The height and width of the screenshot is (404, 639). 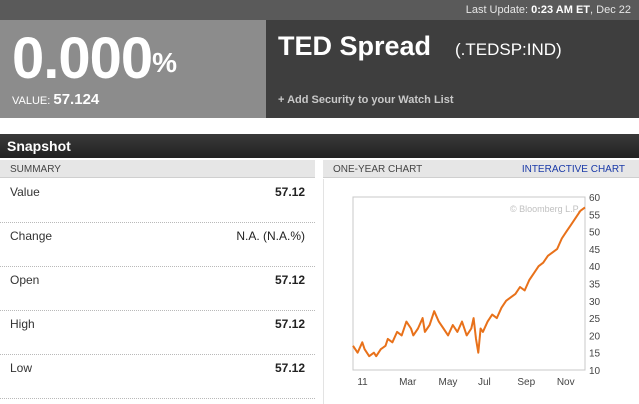 What do you see at coordinates (595, 198) in the screenshot?
I see `y-tick-label: 60` at bounding box center [595, 198].